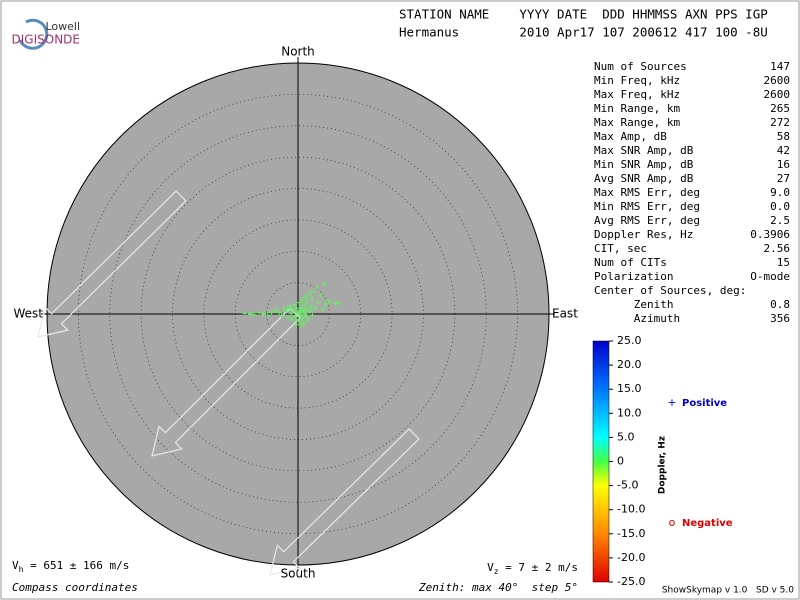 The width and height of the screenshot is (800, 600). I want to click on stat-label: Min RMS Err, deg, so click(647, 206).